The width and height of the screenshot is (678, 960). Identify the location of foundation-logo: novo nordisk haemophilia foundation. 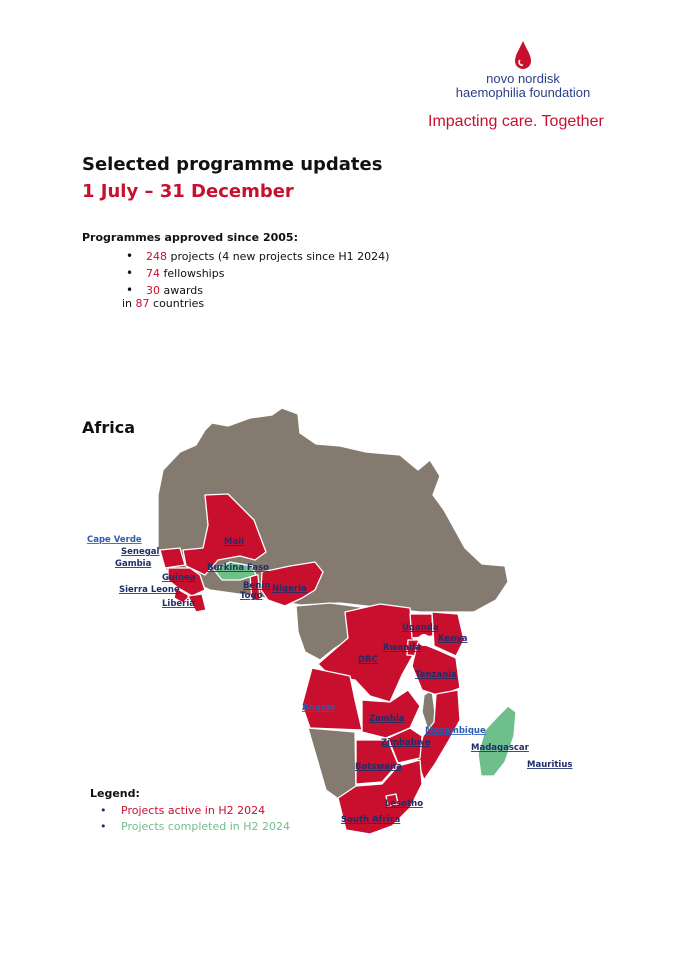
(523, 70).